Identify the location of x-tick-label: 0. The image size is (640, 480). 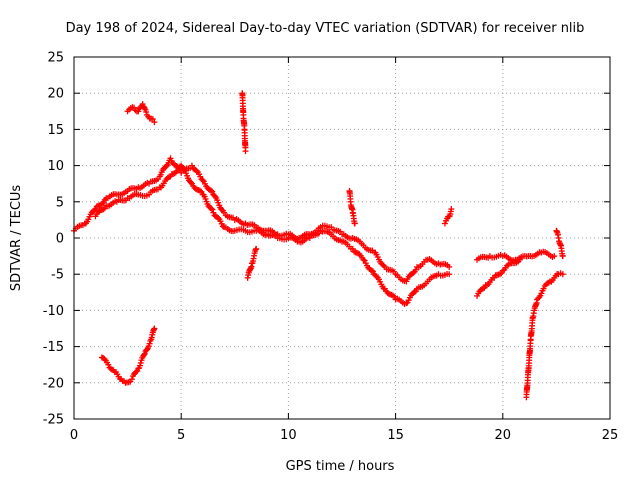
(74, 435).